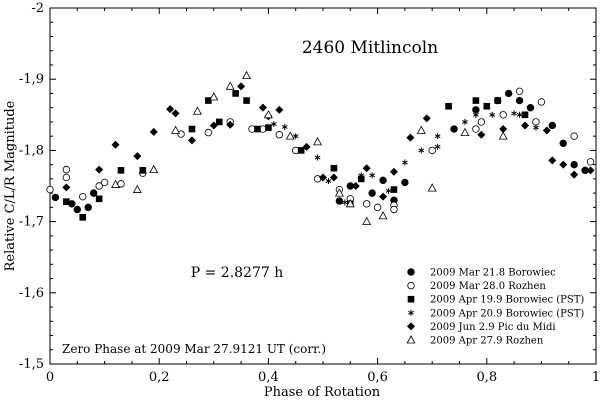 This screenshot has height=400, width=600. What do you see at coordinates (493, 327) in the screenshot?
I see `legend-label: 2009 Jun 2.9 Pic du Midi` at bounding box center [493, 327].